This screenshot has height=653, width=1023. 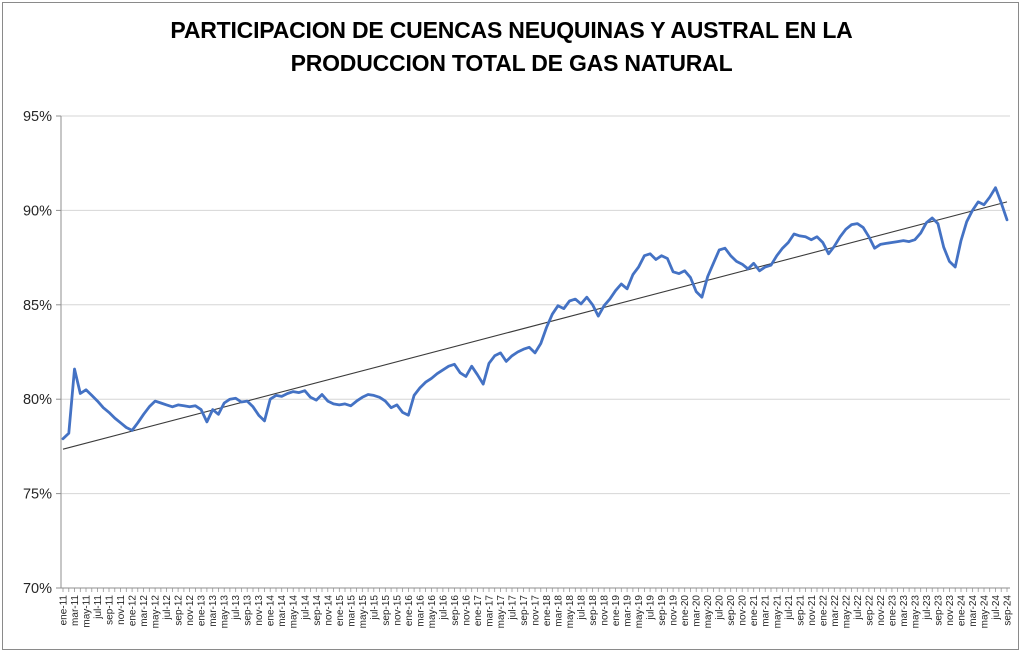 What do you see at coordinates (420, 611) in the screenshot?
I see `x-axis-label: mar-16` at bounding box center [420, 611].